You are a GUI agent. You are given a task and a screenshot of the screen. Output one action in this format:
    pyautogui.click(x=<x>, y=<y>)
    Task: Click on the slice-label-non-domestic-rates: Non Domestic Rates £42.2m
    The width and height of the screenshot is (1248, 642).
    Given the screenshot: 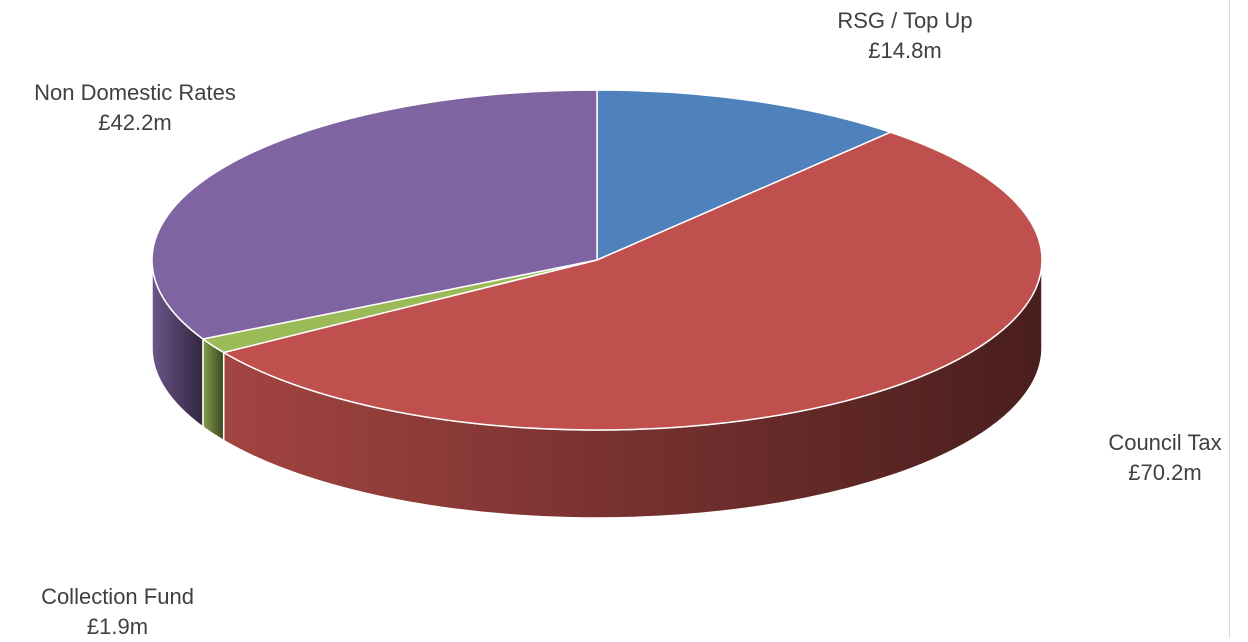 What is the action you would take?
    pyautogui.click(x=135, y=108)
    